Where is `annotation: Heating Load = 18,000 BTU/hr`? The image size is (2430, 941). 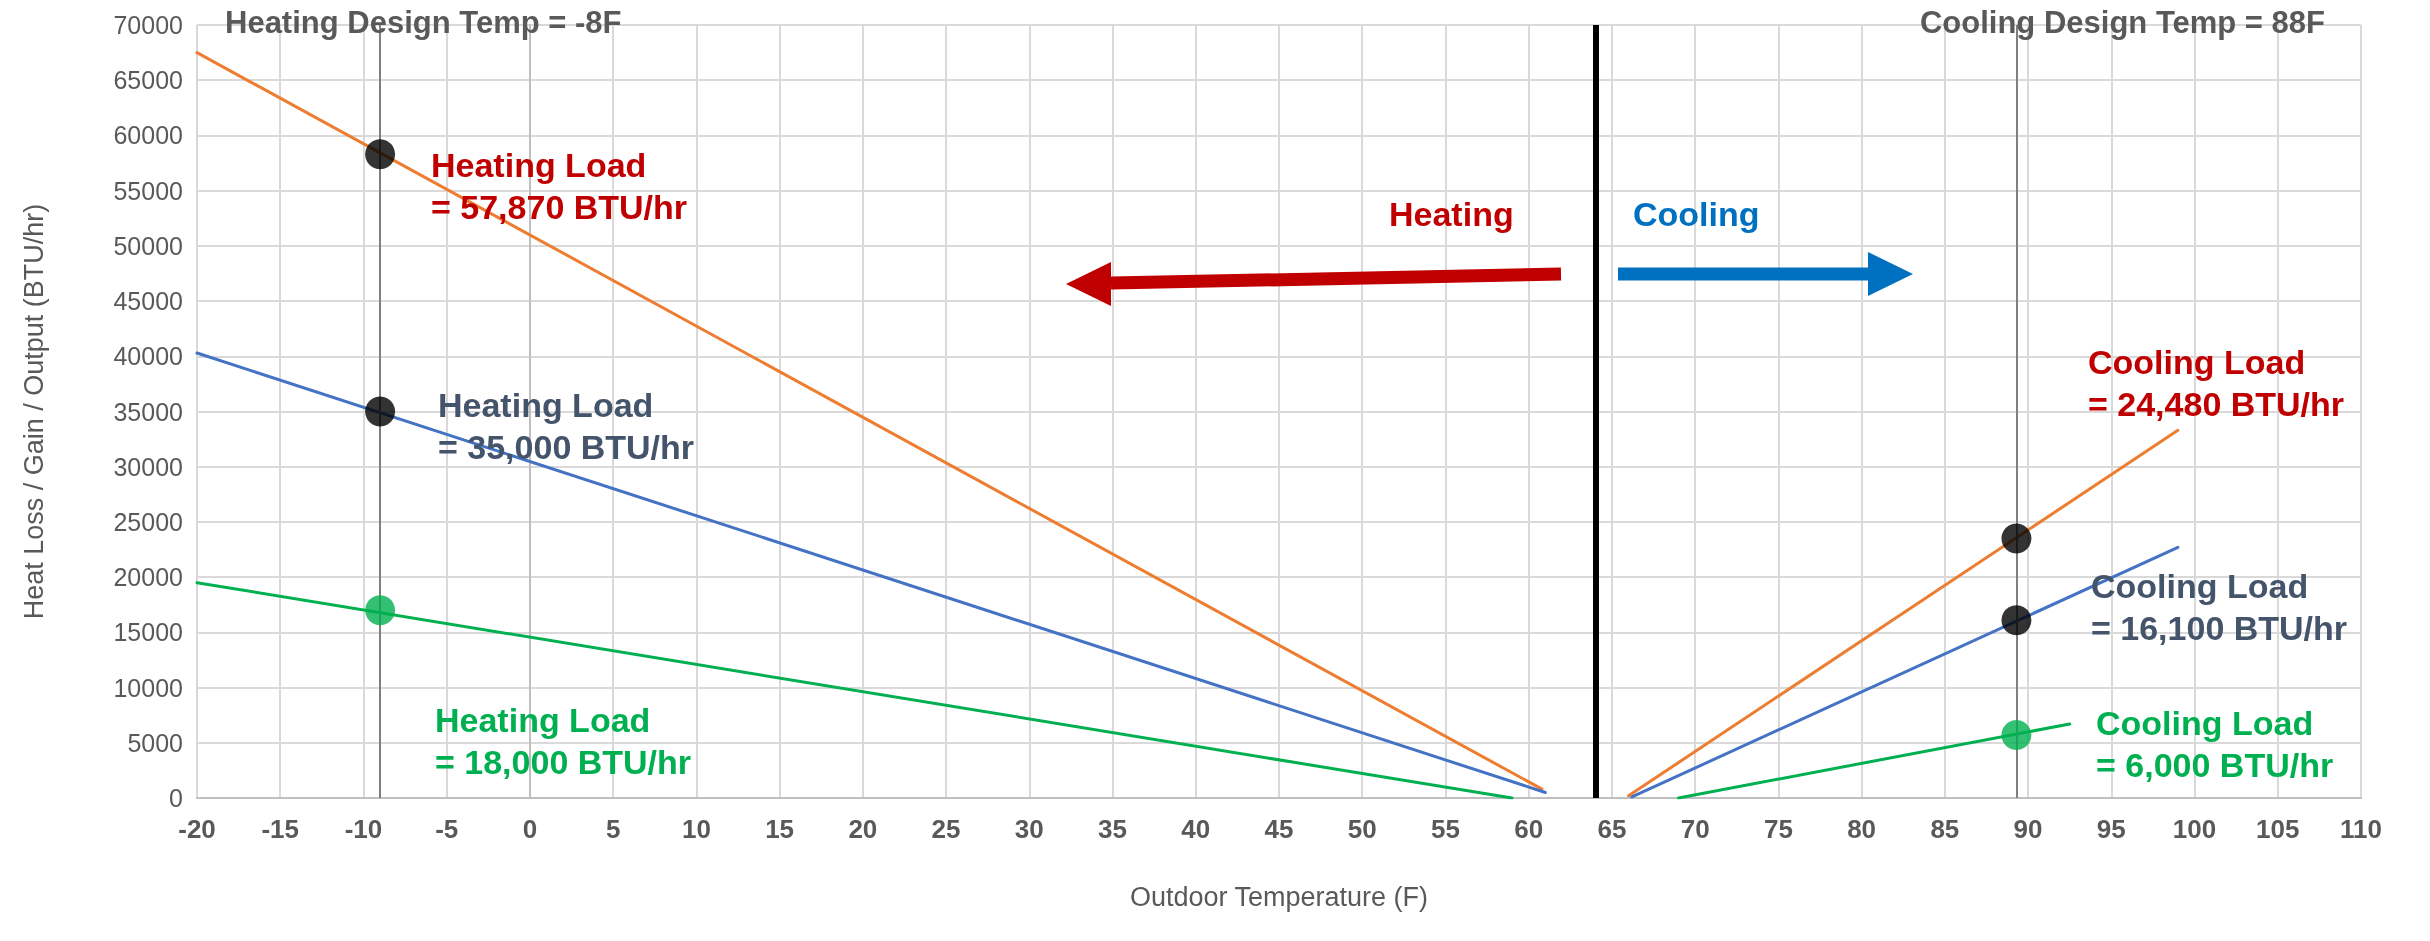 annotation: Heating Load = 18,000 BTU/hr is located at coordinates (563, 741).